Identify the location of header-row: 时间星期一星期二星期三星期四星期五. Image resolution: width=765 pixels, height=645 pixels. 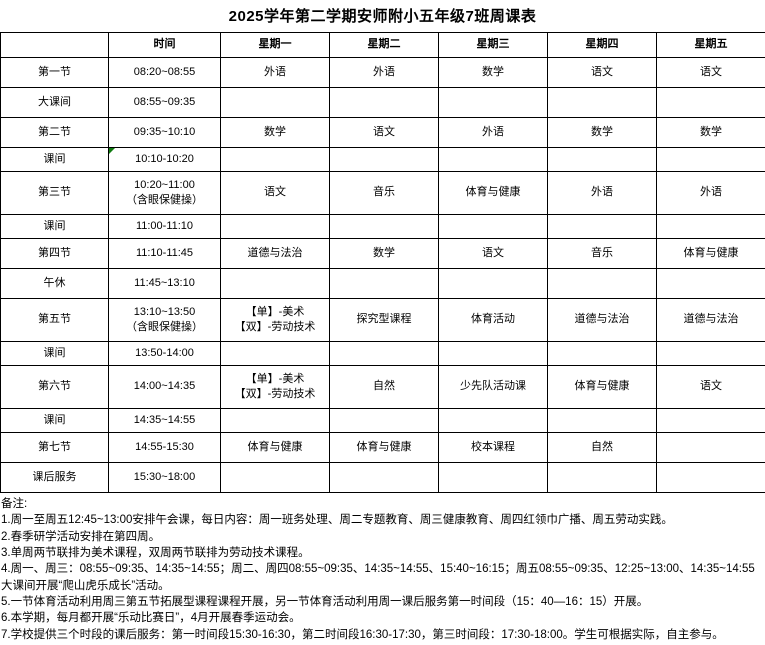
(383, 45).